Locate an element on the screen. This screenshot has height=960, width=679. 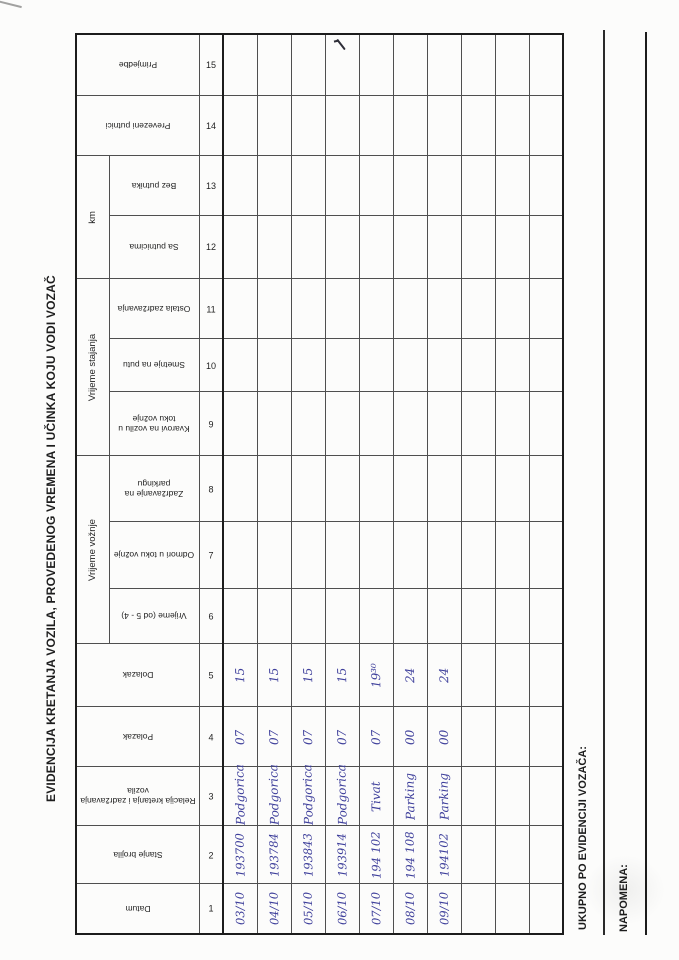
header-vrijeme-od: Vrijeme (od 5 - 4) is located at coordinates (154, 616).